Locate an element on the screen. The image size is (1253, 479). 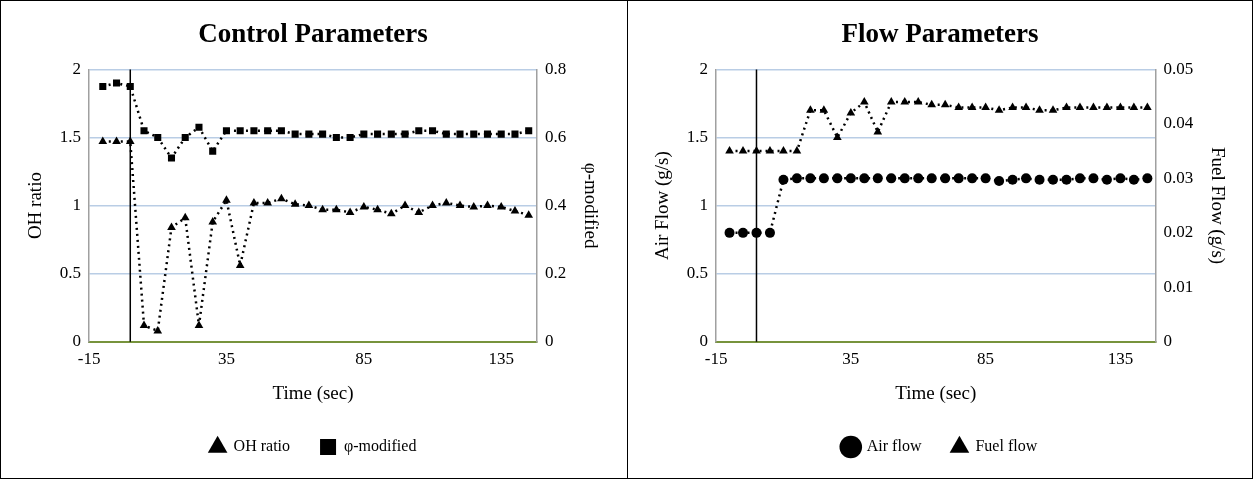
y-tick-label: 1 is located at coordinates (77, 205).